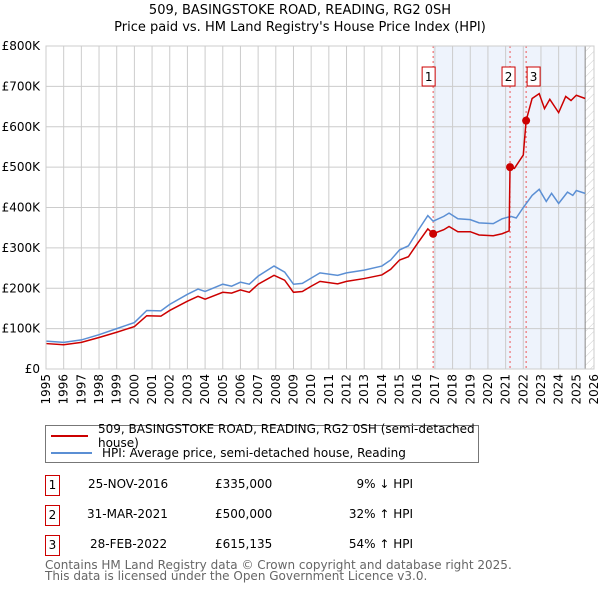  Describe the element at coordinates (117, 389) in the screenshot. I see `x-tick-label: 1999` at that location.